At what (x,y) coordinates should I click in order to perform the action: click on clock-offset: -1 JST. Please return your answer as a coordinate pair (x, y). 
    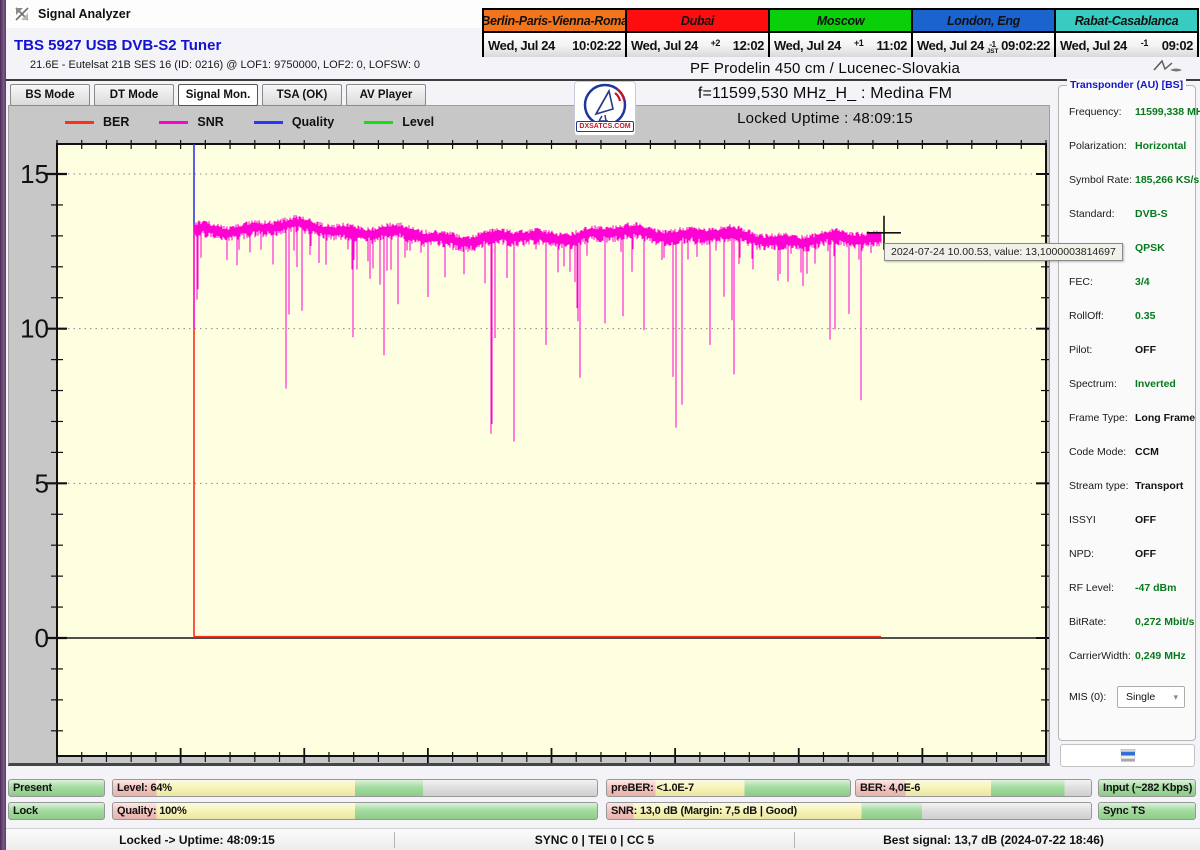
    Looking at the image, I should click on (992, 47).